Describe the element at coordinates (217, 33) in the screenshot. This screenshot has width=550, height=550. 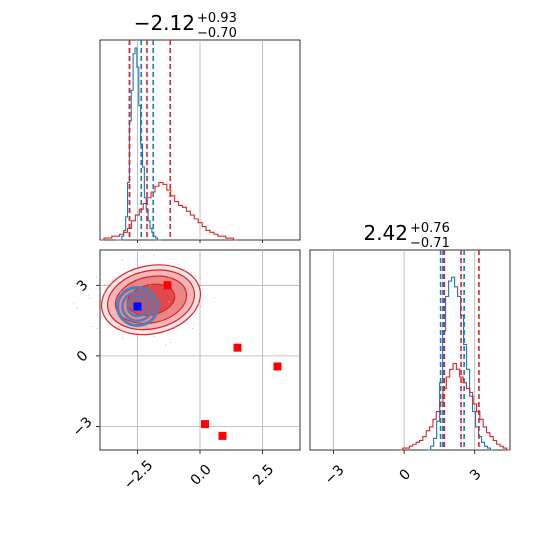
I see `panel-title-minus: −0.70` at that location.